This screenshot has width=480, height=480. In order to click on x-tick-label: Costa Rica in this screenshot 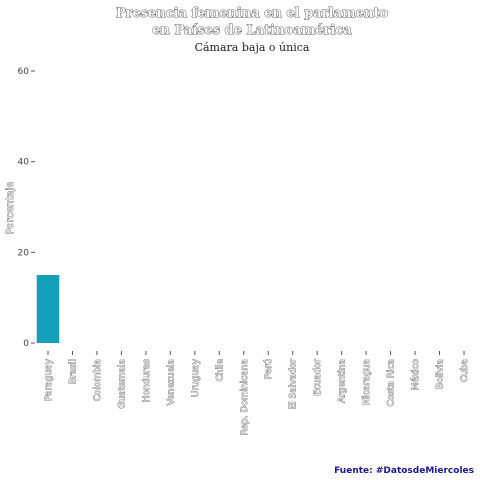, I will do `click(392, 383)`.